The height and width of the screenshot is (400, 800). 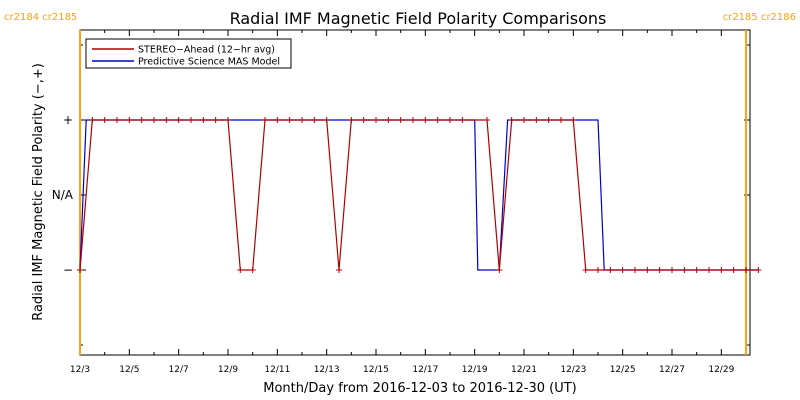 What do you see at coordinates (40, 17) in the screenshot?
I see `carrington-rotation-label: cr2184 cr2185` at bounding box center [40, 17].